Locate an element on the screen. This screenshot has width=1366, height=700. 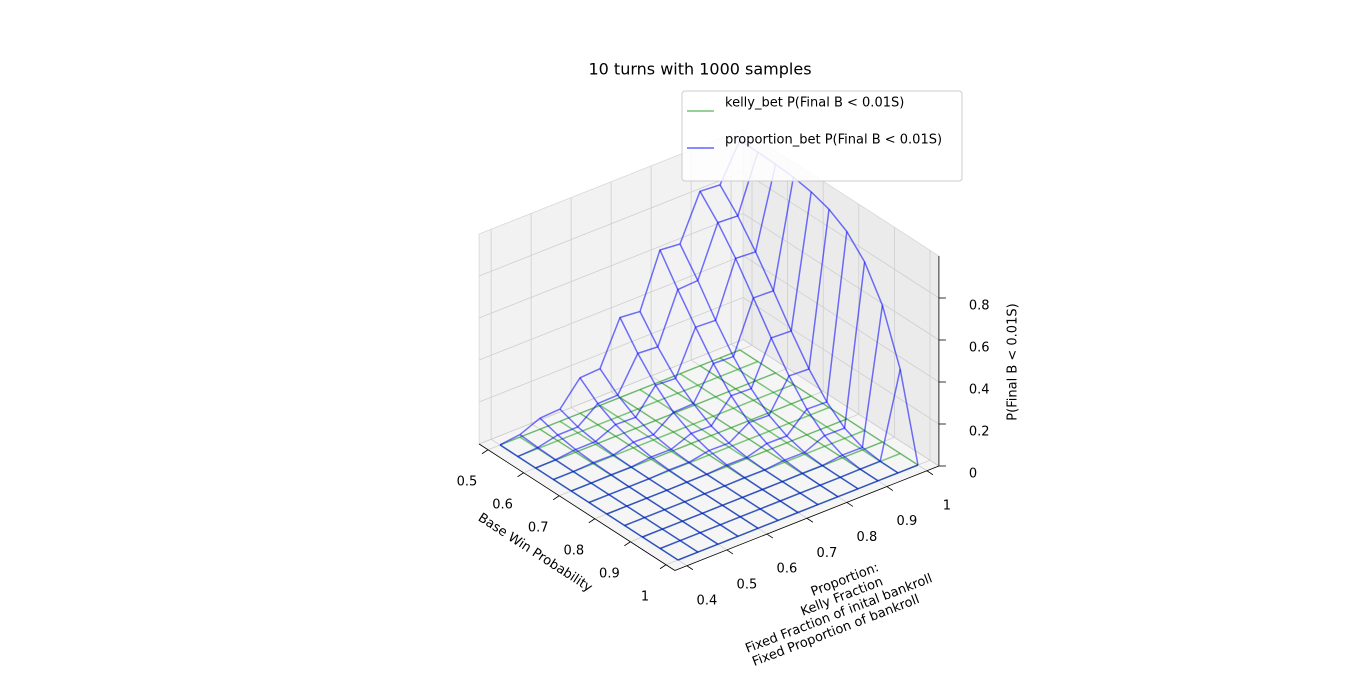
legend-label: proportion_bet P(Final B < 0.01S) is located at coordinates (833, 140).